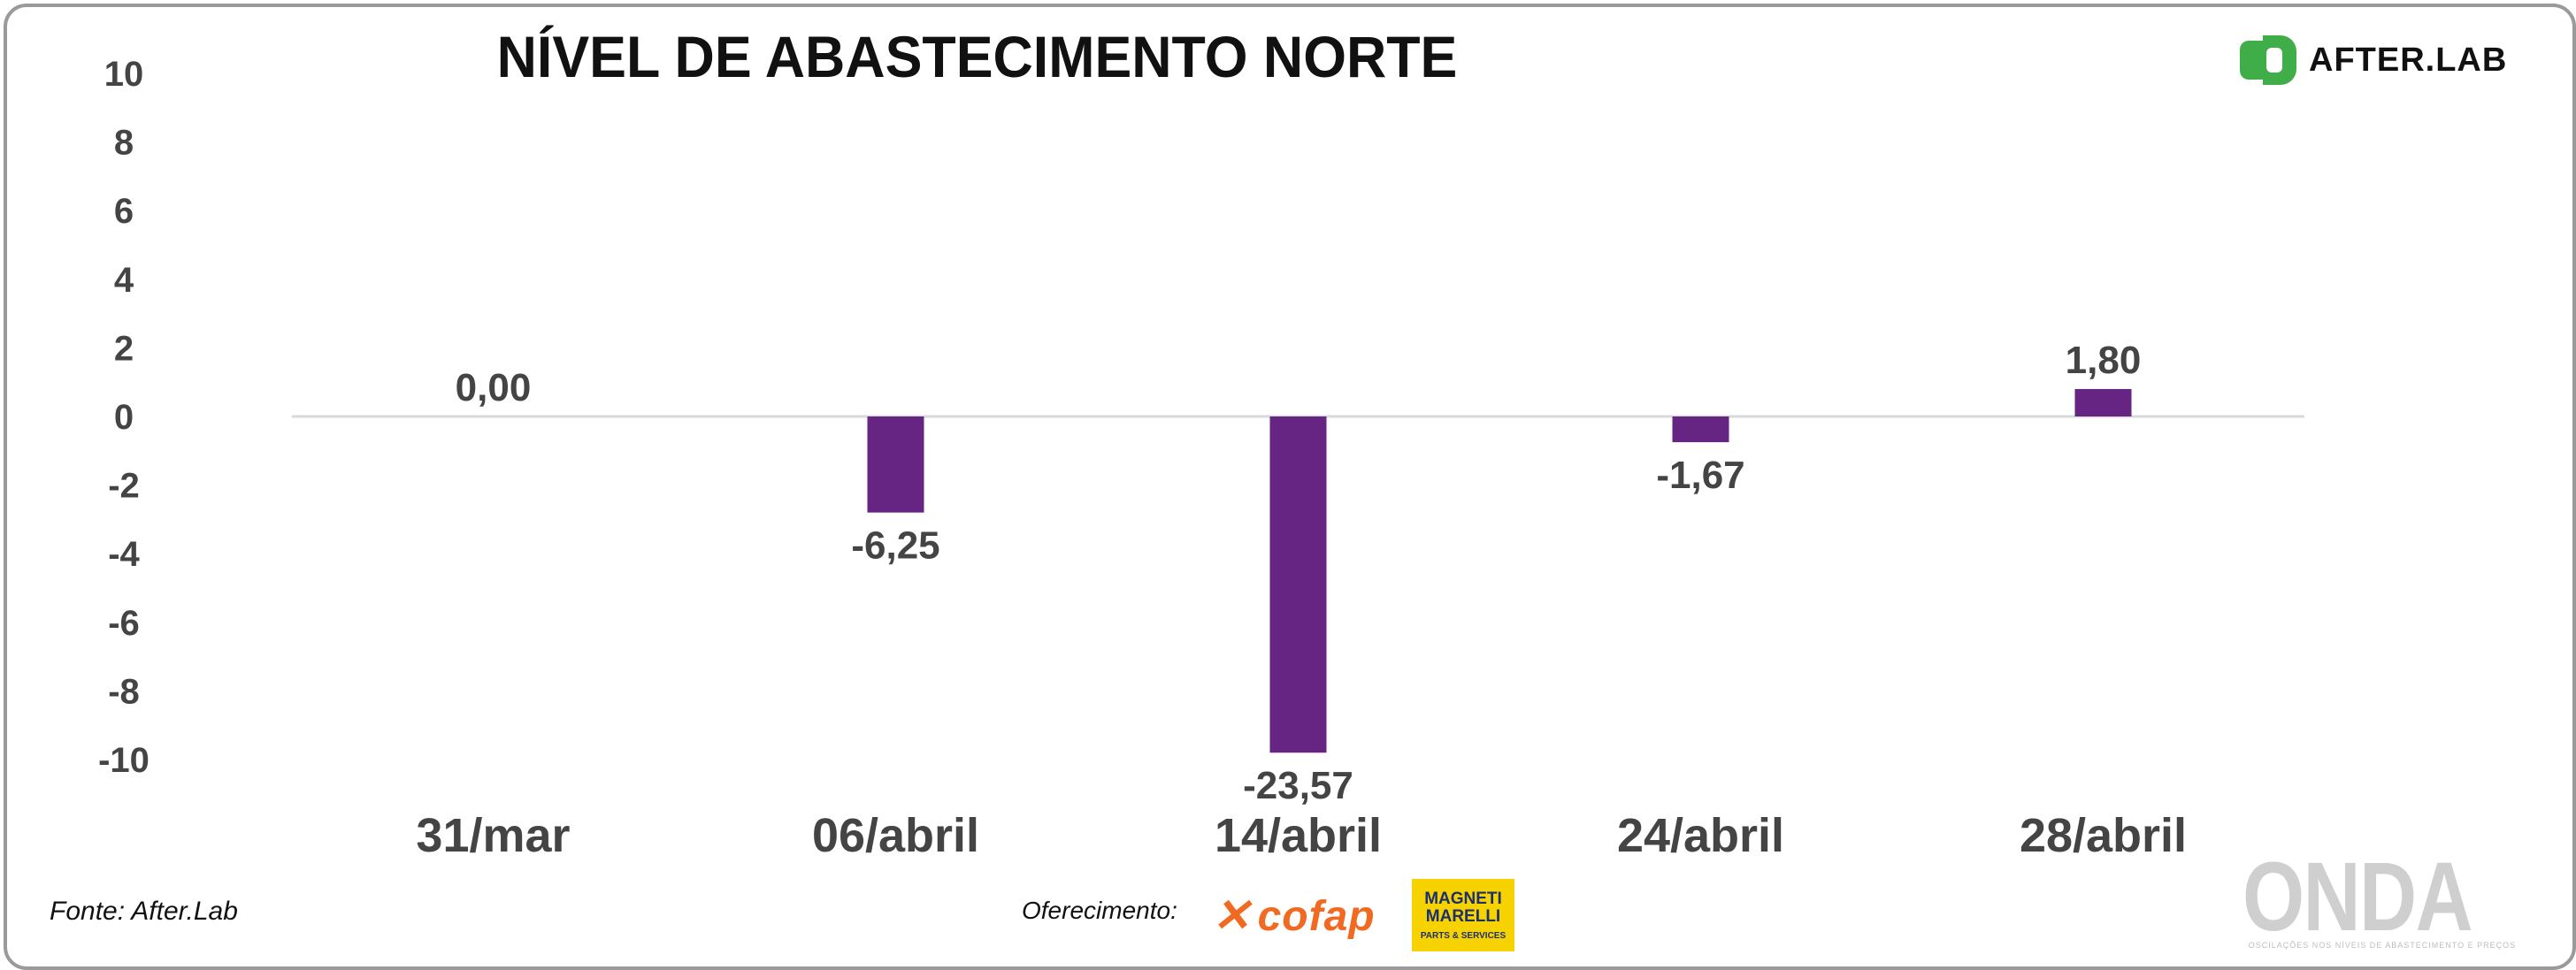  Describe the element at coordinates (144, 911) in the screenshot. I see `source-note: Fonte: After.Lab` at that location.